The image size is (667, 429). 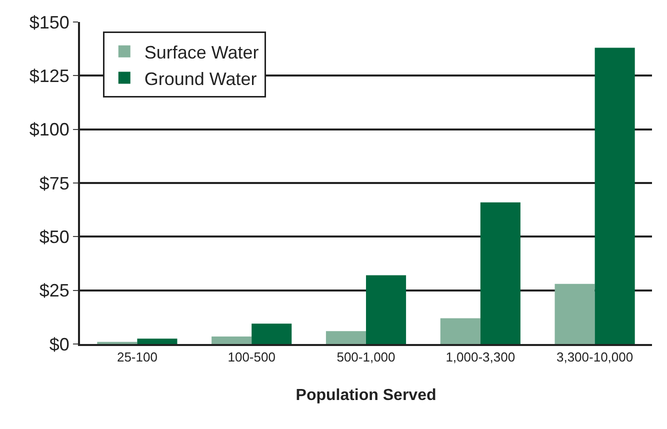 What do you see at coordinates (54, 290) in the screenshot?
I see `y-tick-label: $25` at bounding box center [54, 290].